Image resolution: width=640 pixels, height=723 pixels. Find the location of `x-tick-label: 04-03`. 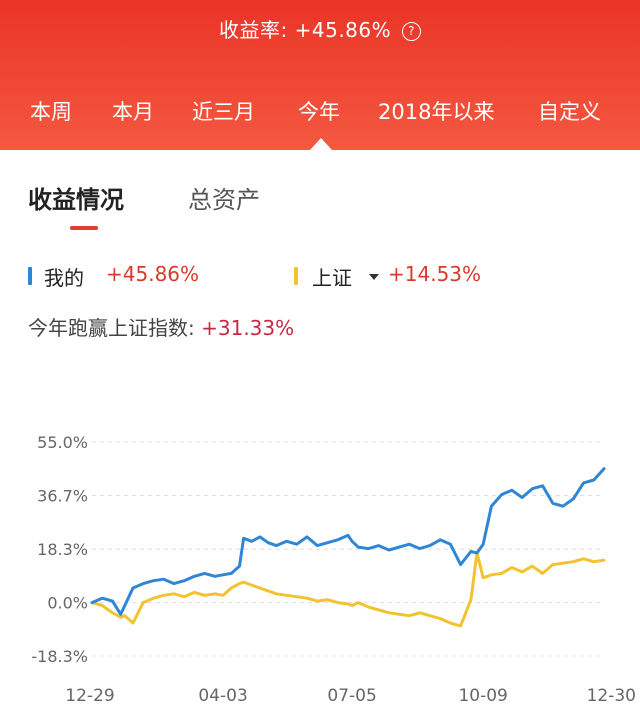

x-tick-label: 04-03 is located at coordinates (222, 696).